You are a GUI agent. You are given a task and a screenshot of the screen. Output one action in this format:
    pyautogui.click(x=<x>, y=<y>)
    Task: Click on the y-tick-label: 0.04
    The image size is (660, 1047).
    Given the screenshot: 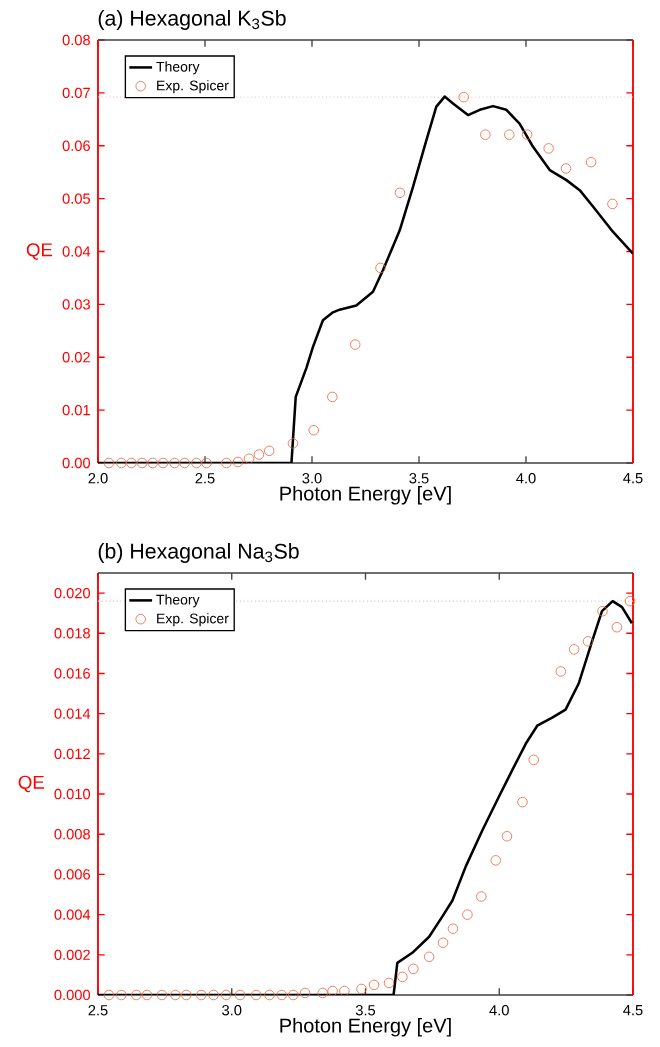 What is the action you would take?
    pyautogui.click(x=76, y=251)
    